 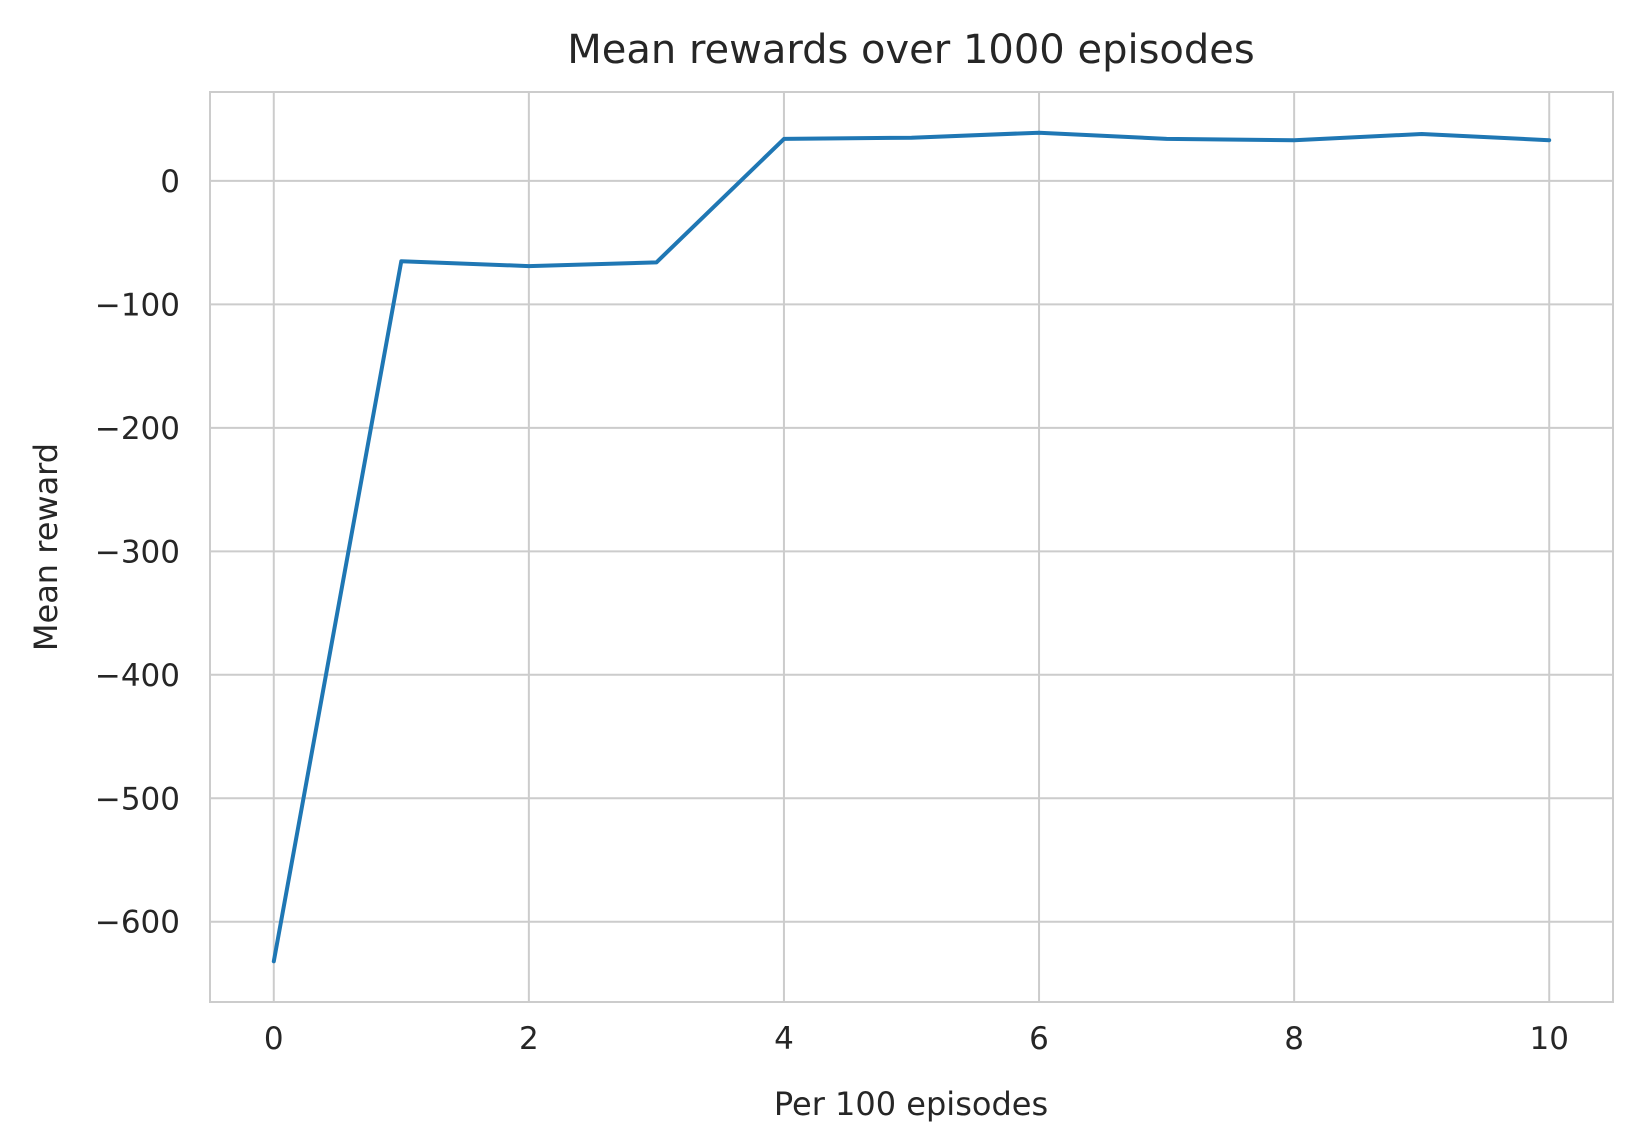 What do you see at coordinates (529, 1039) in the screenshot?
I see `x-tick-label: 2` at bounding box center [529, 1039].